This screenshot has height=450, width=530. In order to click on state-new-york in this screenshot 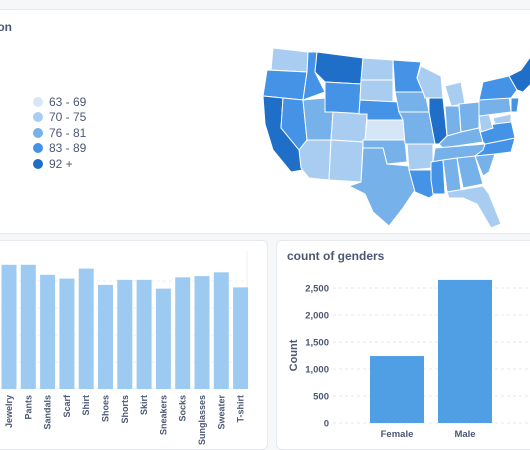, I will do `click(498, 88)`.